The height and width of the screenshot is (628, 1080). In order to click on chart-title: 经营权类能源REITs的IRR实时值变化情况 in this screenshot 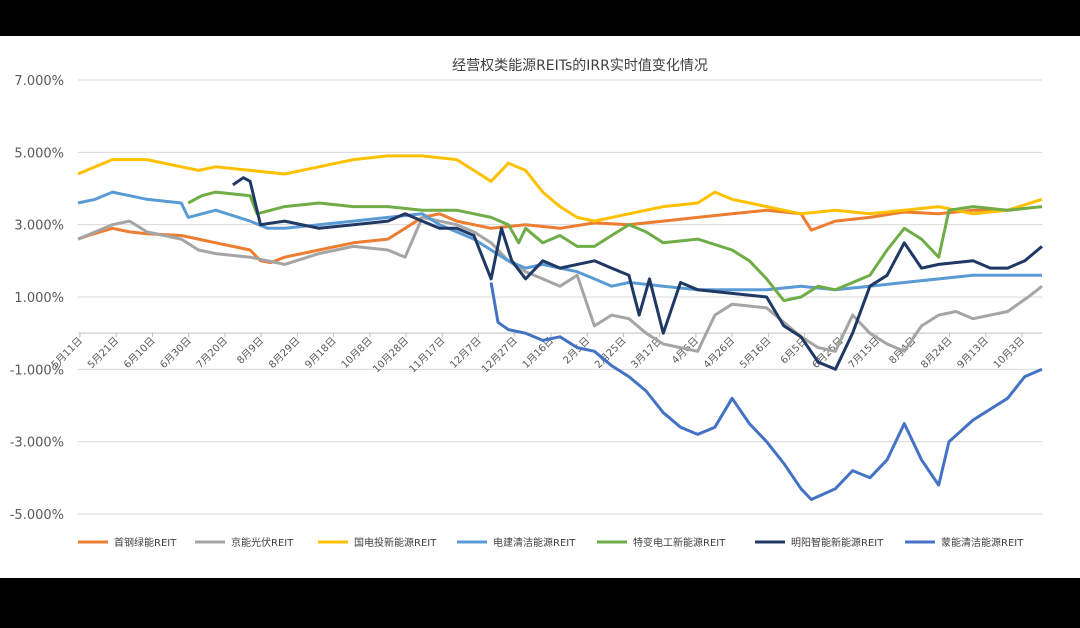, I will do `click(580, 66)`.